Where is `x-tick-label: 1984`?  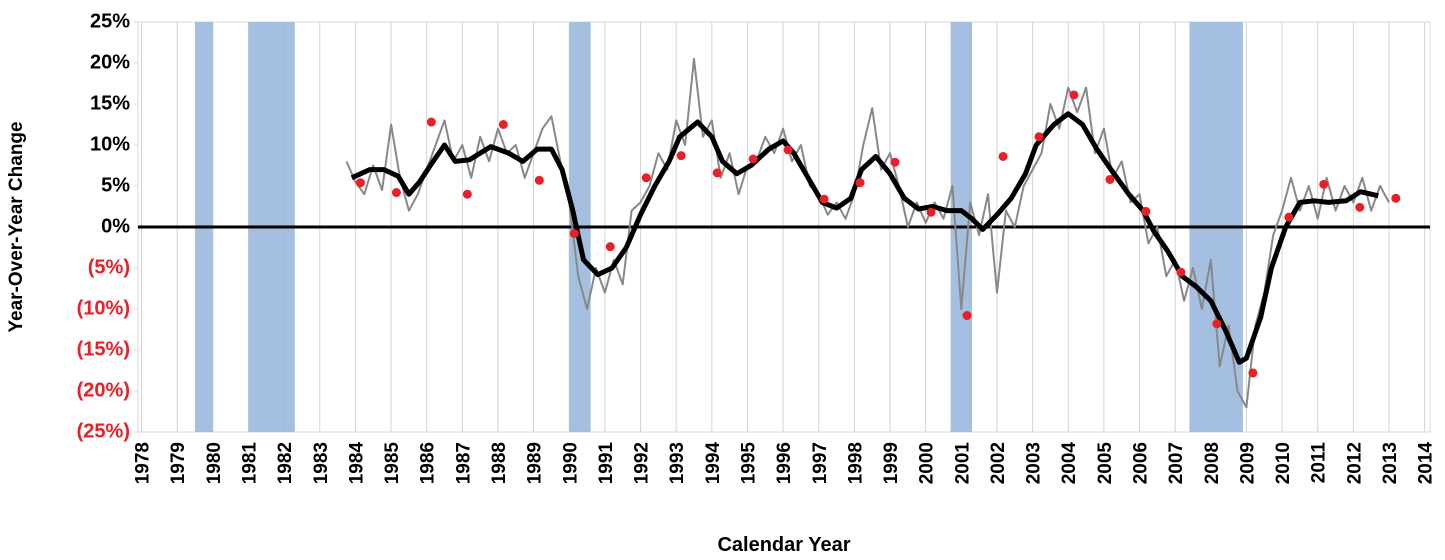
x-tick-label: 1984 is located at coordinates (356, 463).